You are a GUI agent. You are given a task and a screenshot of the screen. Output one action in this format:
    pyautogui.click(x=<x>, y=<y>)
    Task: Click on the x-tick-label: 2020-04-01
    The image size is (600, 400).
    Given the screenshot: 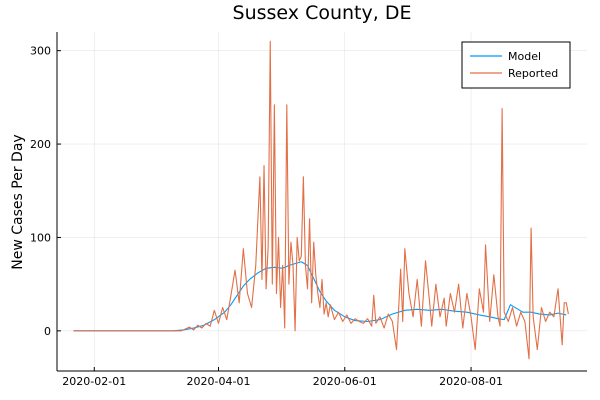 What is the action you would take?
    pyautogui.click(x=219, y=381)
    